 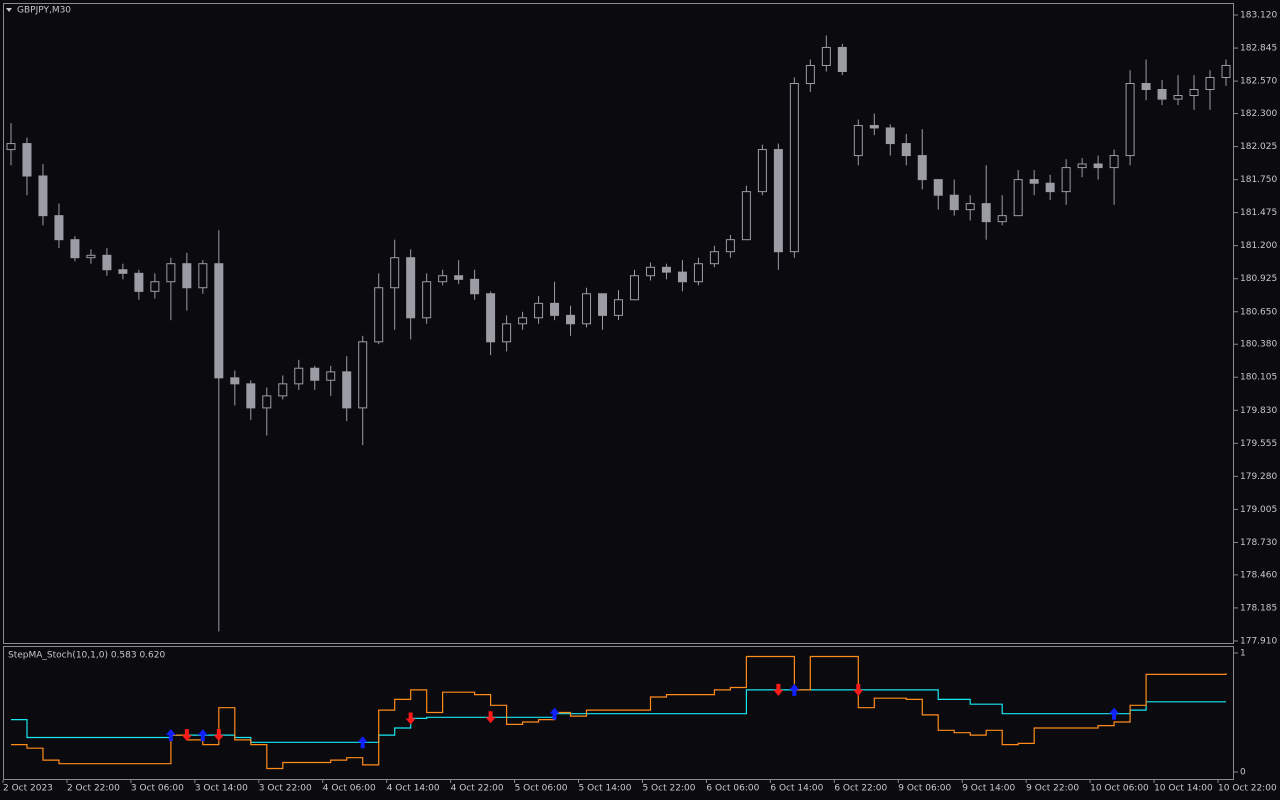 I want to click on x-tick-label: 3 Oct 22:00, so click(x=285, y=789).